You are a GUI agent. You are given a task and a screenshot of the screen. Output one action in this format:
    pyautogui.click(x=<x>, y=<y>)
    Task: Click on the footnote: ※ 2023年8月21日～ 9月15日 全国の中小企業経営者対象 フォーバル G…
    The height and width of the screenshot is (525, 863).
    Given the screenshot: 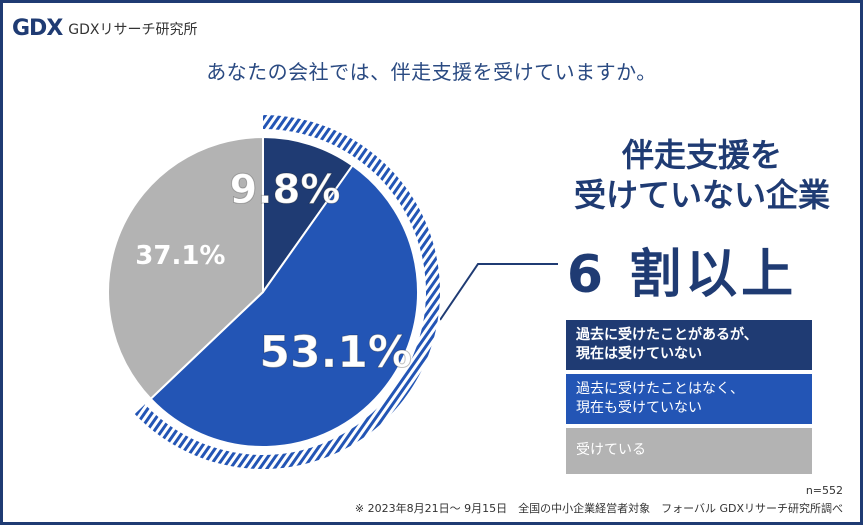 What is the action you would take?
    pyautogui.click(x=598, y=508)
    